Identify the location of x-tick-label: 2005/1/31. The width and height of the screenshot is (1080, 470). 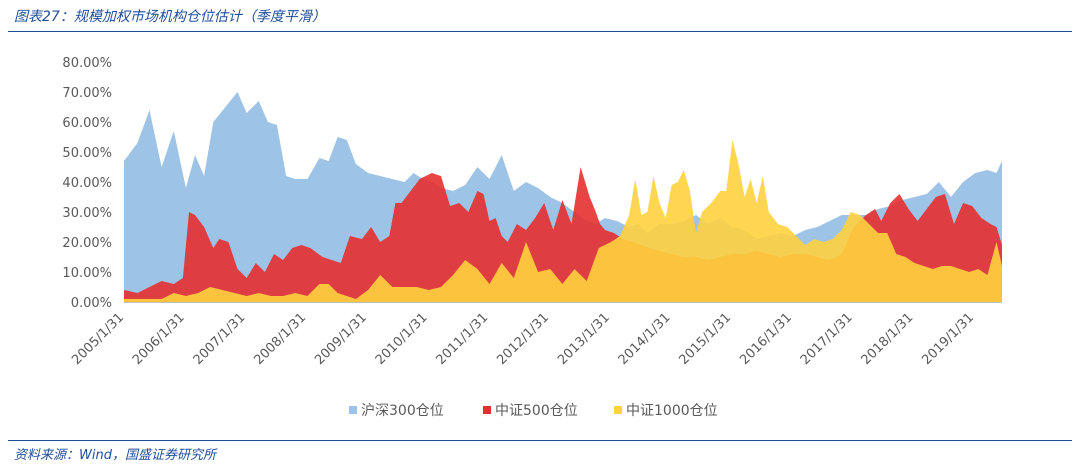
(98, 339).